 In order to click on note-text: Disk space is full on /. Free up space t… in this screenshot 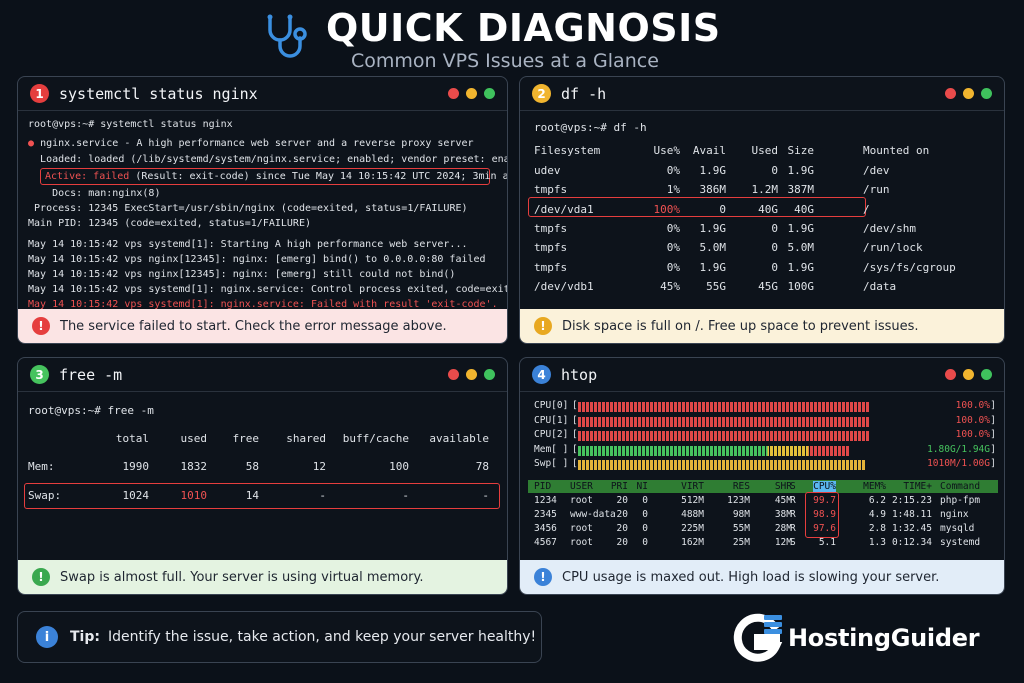, I will do `click(740, 326)`.